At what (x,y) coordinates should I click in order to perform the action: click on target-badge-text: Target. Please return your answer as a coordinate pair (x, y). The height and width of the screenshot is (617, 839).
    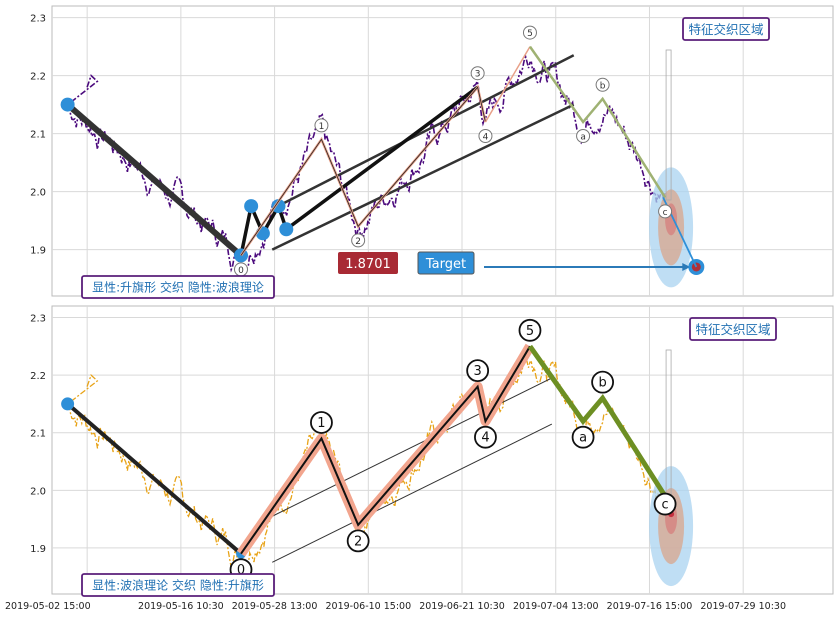
    Looking at the image, I should click on (445, 264).